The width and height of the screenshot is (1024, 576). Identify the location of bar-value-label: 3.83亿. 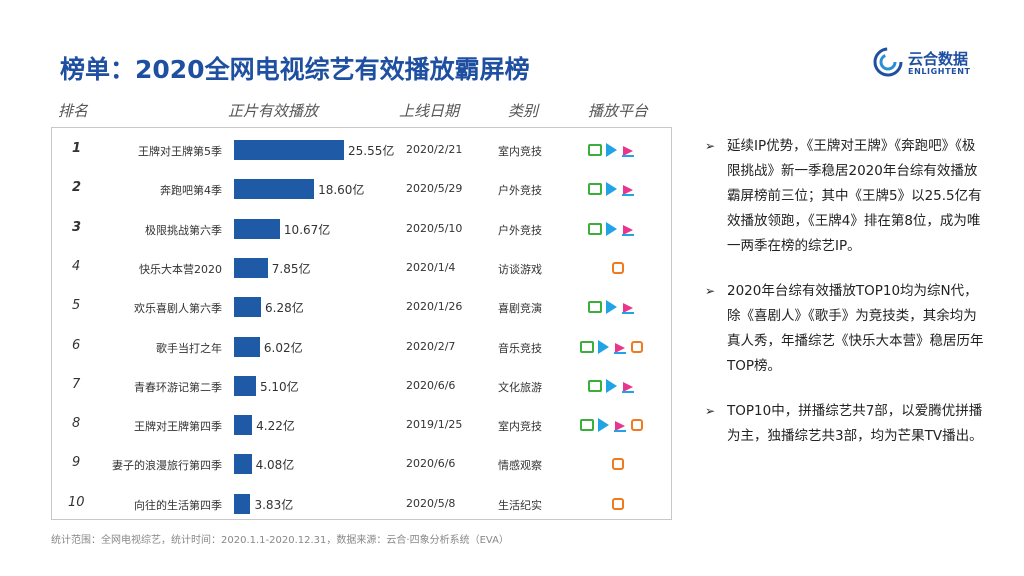
(274, 504).